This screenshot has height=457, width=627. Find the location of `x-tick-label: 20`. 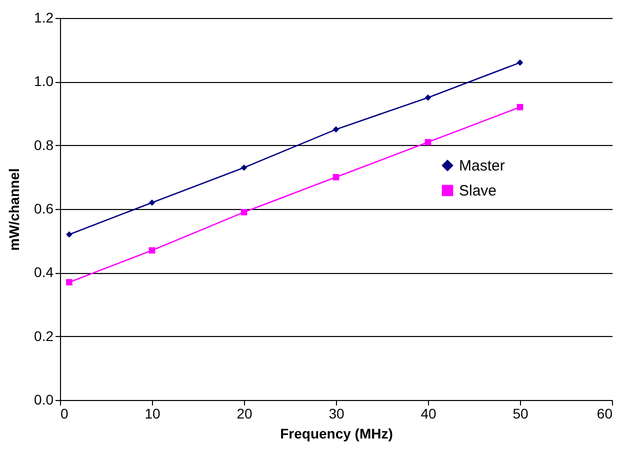

x-tick-label: 20 is located at coordinates (244, 414).